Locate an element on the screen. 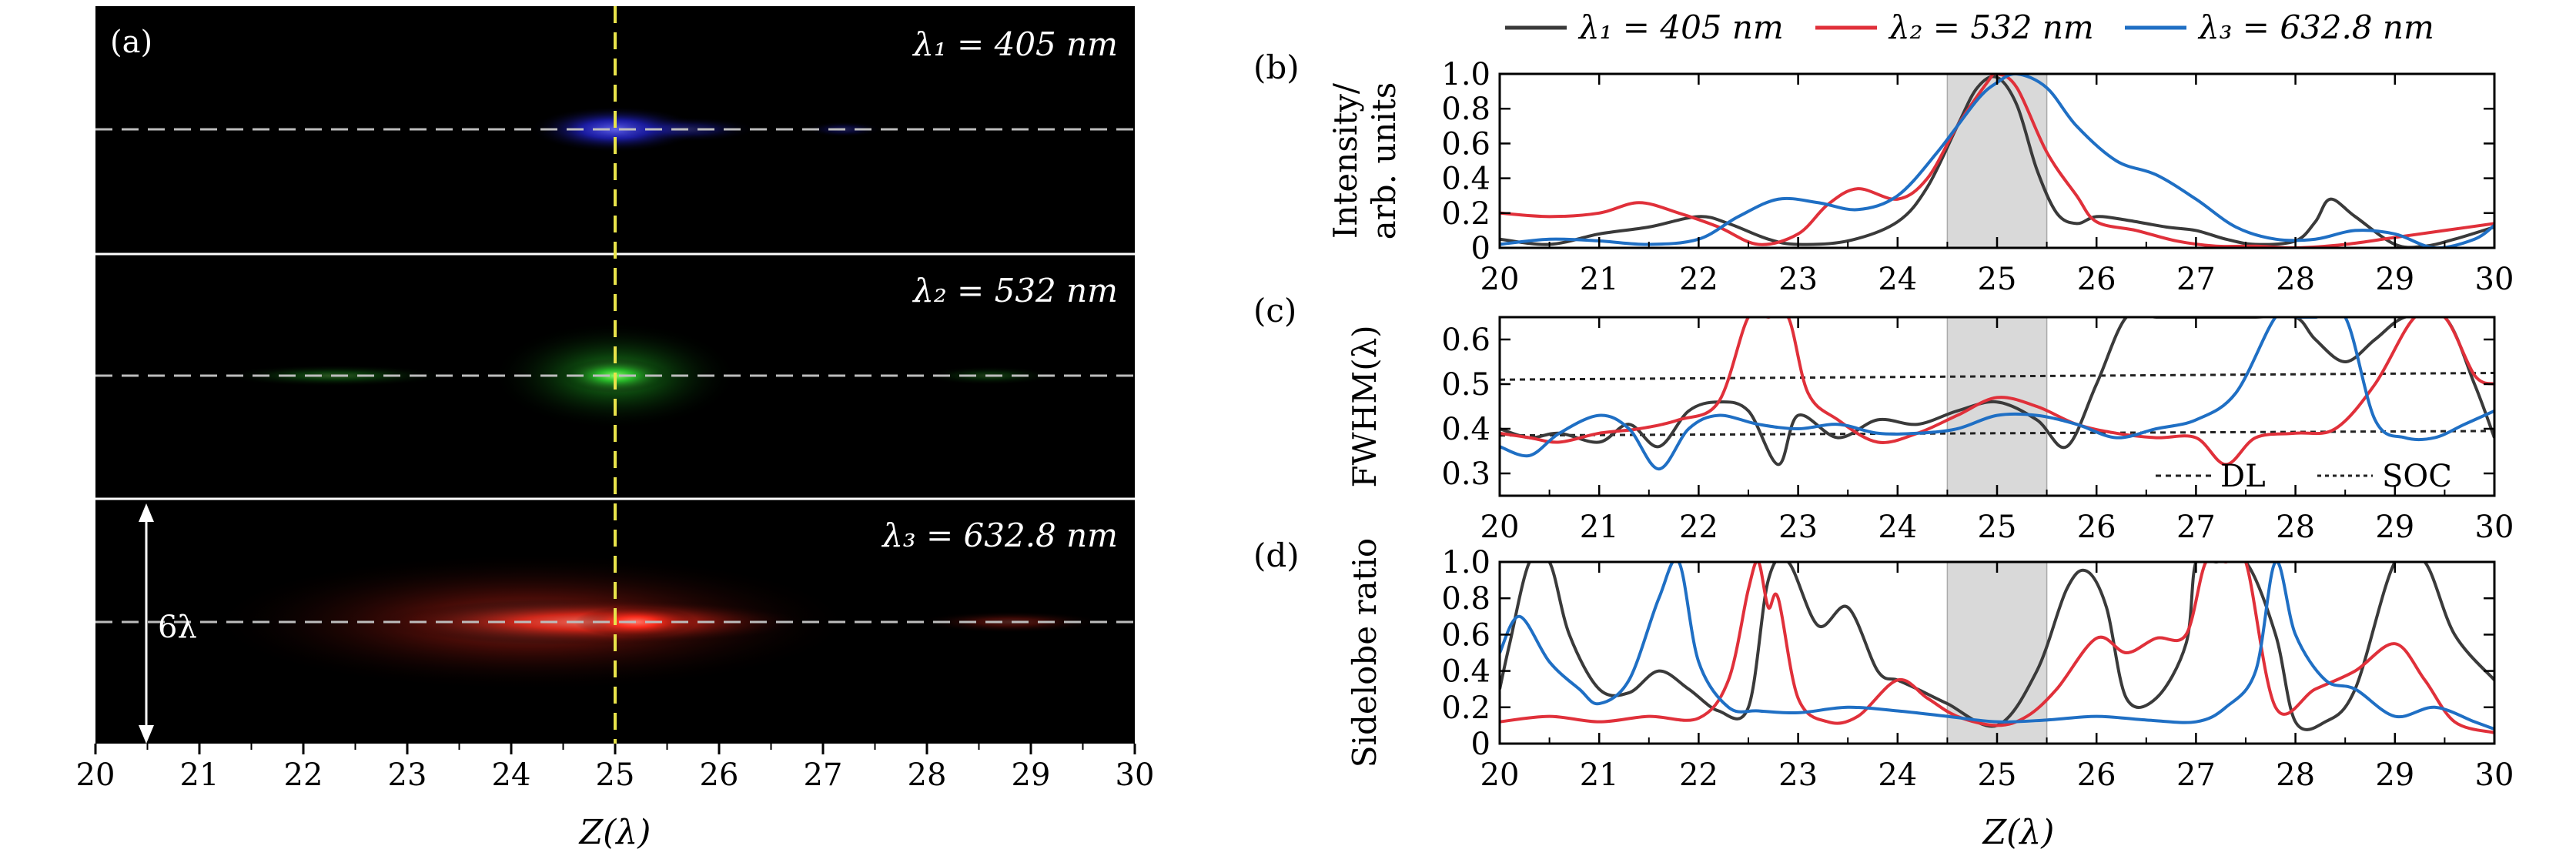 The image size is (2576, 856). series-line-lambda1 is located at coordinates (1997, 391).